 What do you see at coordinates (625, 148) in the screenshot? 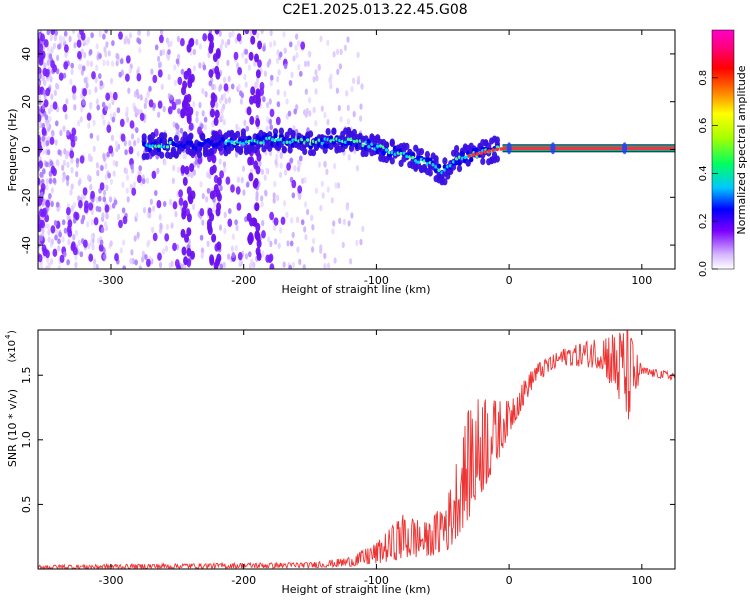
I see `carrier-blip` at bounding box center [625, 148].